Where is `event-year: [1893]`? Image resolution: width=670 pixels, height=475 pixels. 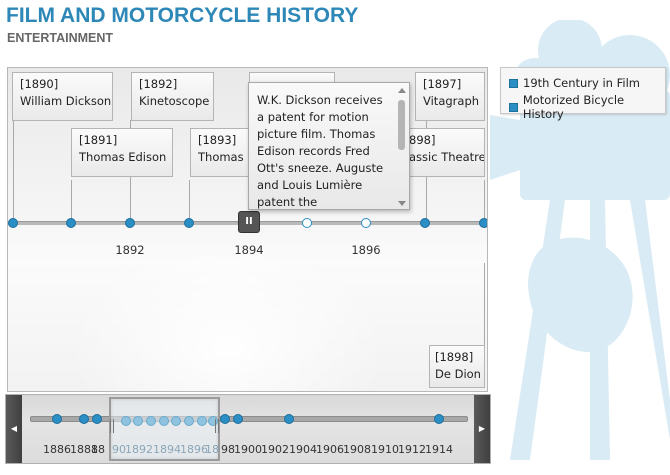
event-year: [1893] is located at coordinates (217, 140).